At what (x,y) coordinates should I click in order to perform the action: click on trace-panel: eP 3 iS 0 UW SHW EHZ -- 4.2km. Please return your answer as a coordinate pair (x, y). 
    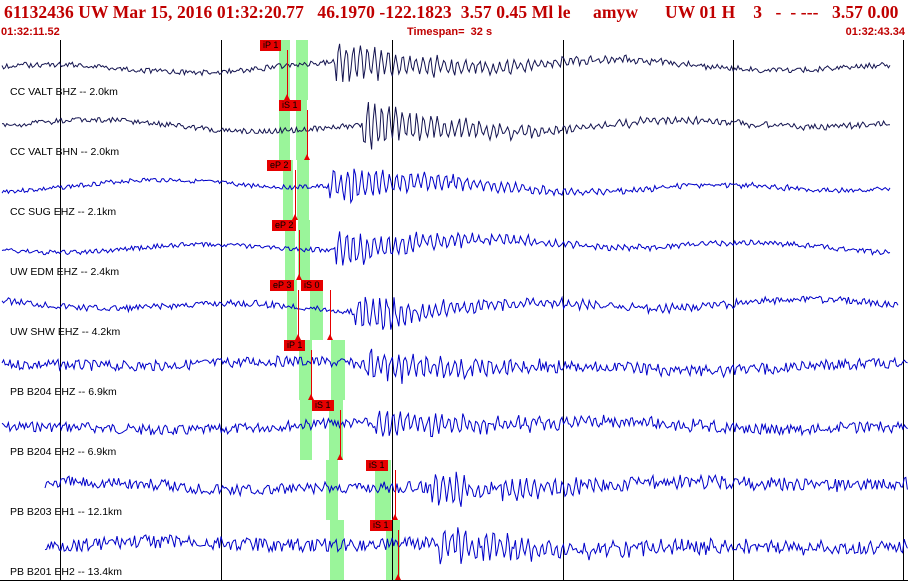
    Looking at the image, I should click on (454, 310).